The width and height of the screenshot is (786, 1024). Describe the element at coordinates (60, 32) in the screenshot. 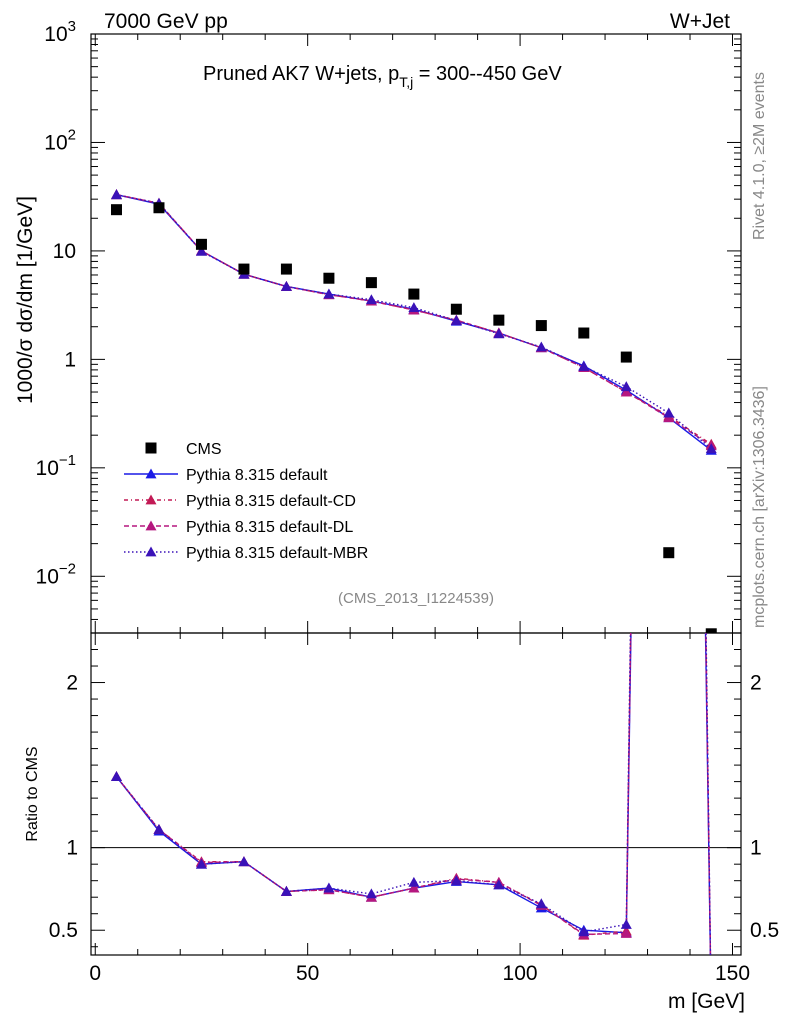

I see `y-tick-label: 10³` at that location.